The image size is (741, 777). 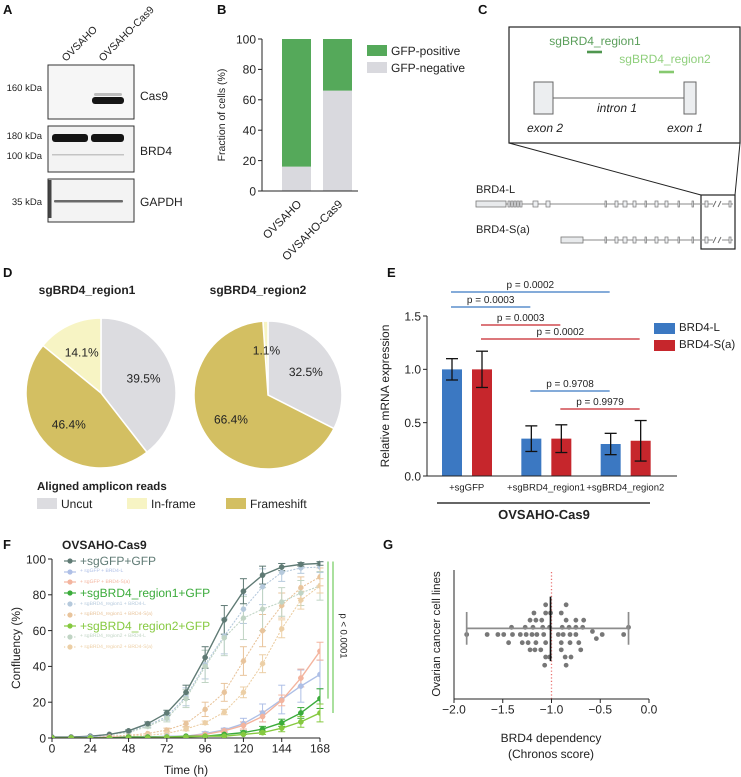 I want to click on x-tick-label: +sgBRD4_region2, so click(x=625, y=488).